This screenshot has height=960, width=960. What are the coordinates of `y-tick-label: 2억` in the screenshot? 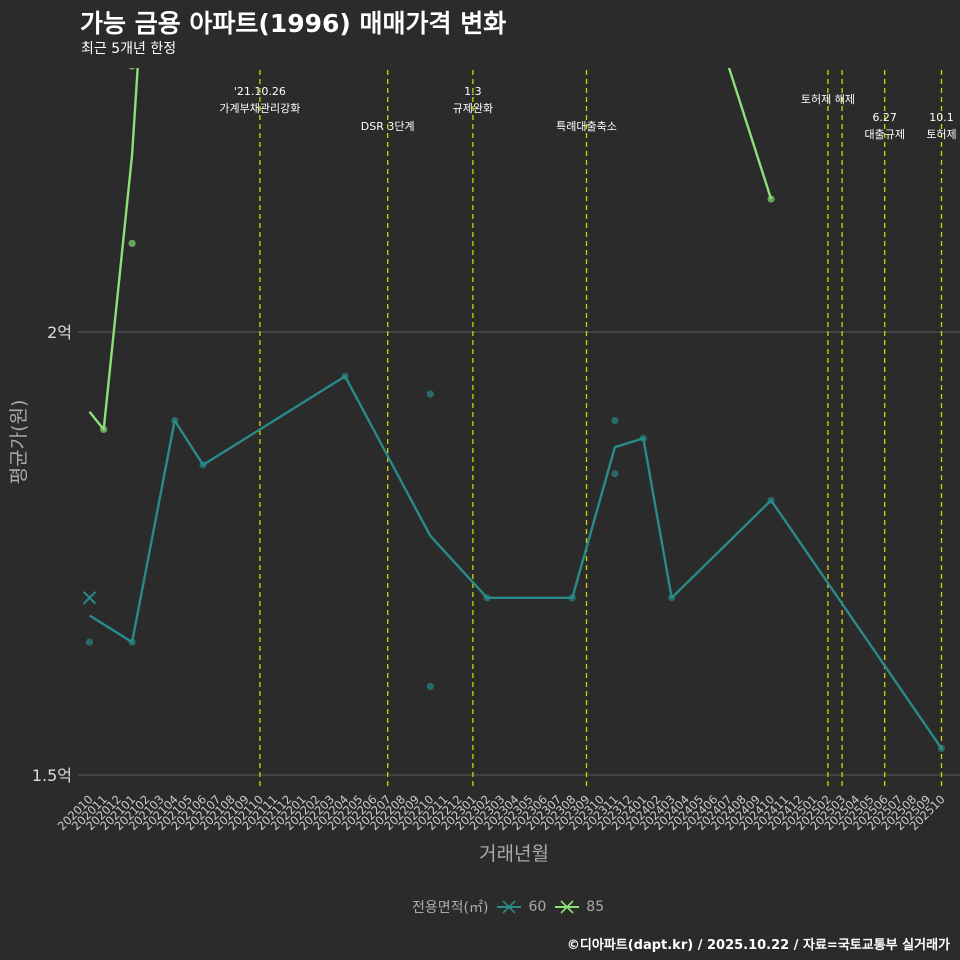 It's located at (59, 332).